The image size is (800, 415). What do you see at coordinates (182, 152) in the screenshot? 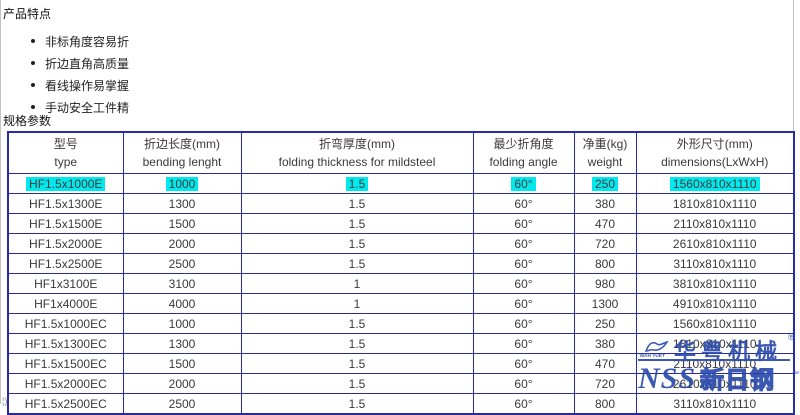
I see `header-bending-length: 折边长度(mm) bending lenght` at bounding box center [182, 152].